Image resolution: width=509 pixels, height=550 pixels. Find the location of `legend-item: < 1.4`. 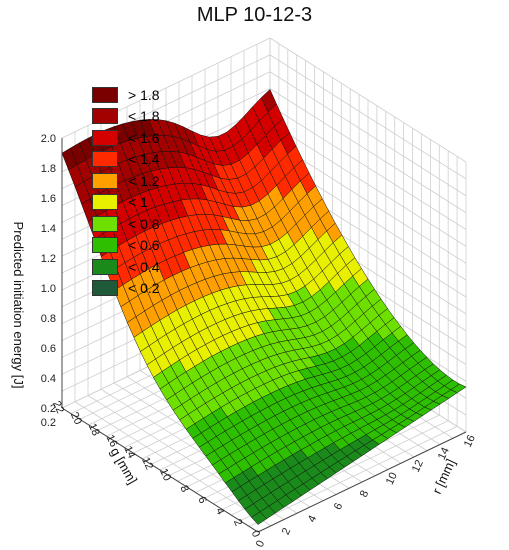

legend-item: < 1.4 is located at coordinates (126, 160).